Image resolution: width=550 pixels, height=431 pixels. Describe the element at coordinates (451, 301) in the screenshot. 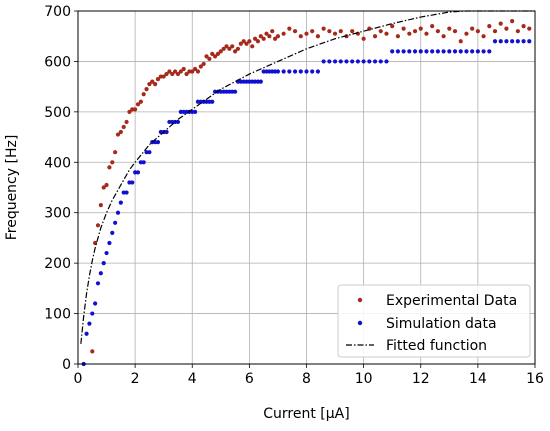

I see `legend-label-experimental: Experimental Data` at that location.